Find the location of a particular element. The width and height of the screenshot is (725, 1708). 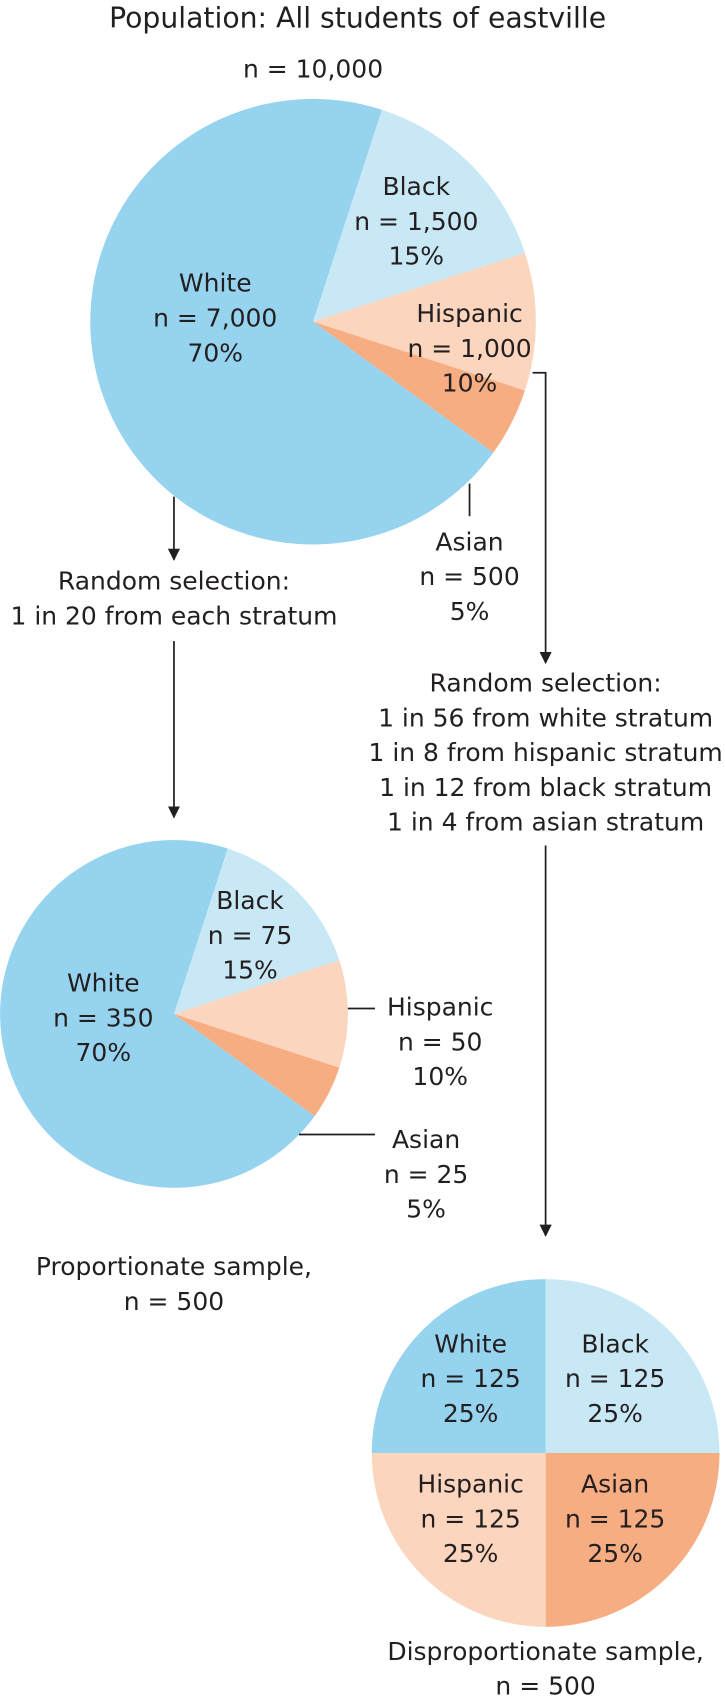

slice-count: n = 25 is located at coordinates (426, 1174).